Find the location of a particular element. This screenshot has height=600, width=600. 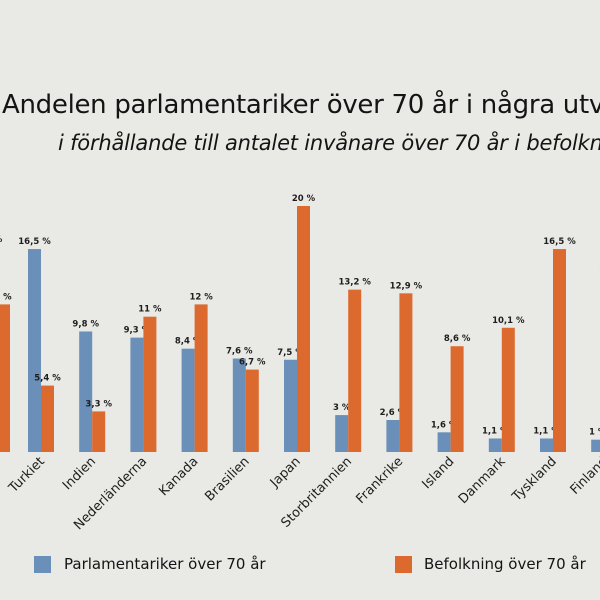

value-label-befolkning-0: 5,4 % is located at coordinates (47, 379).